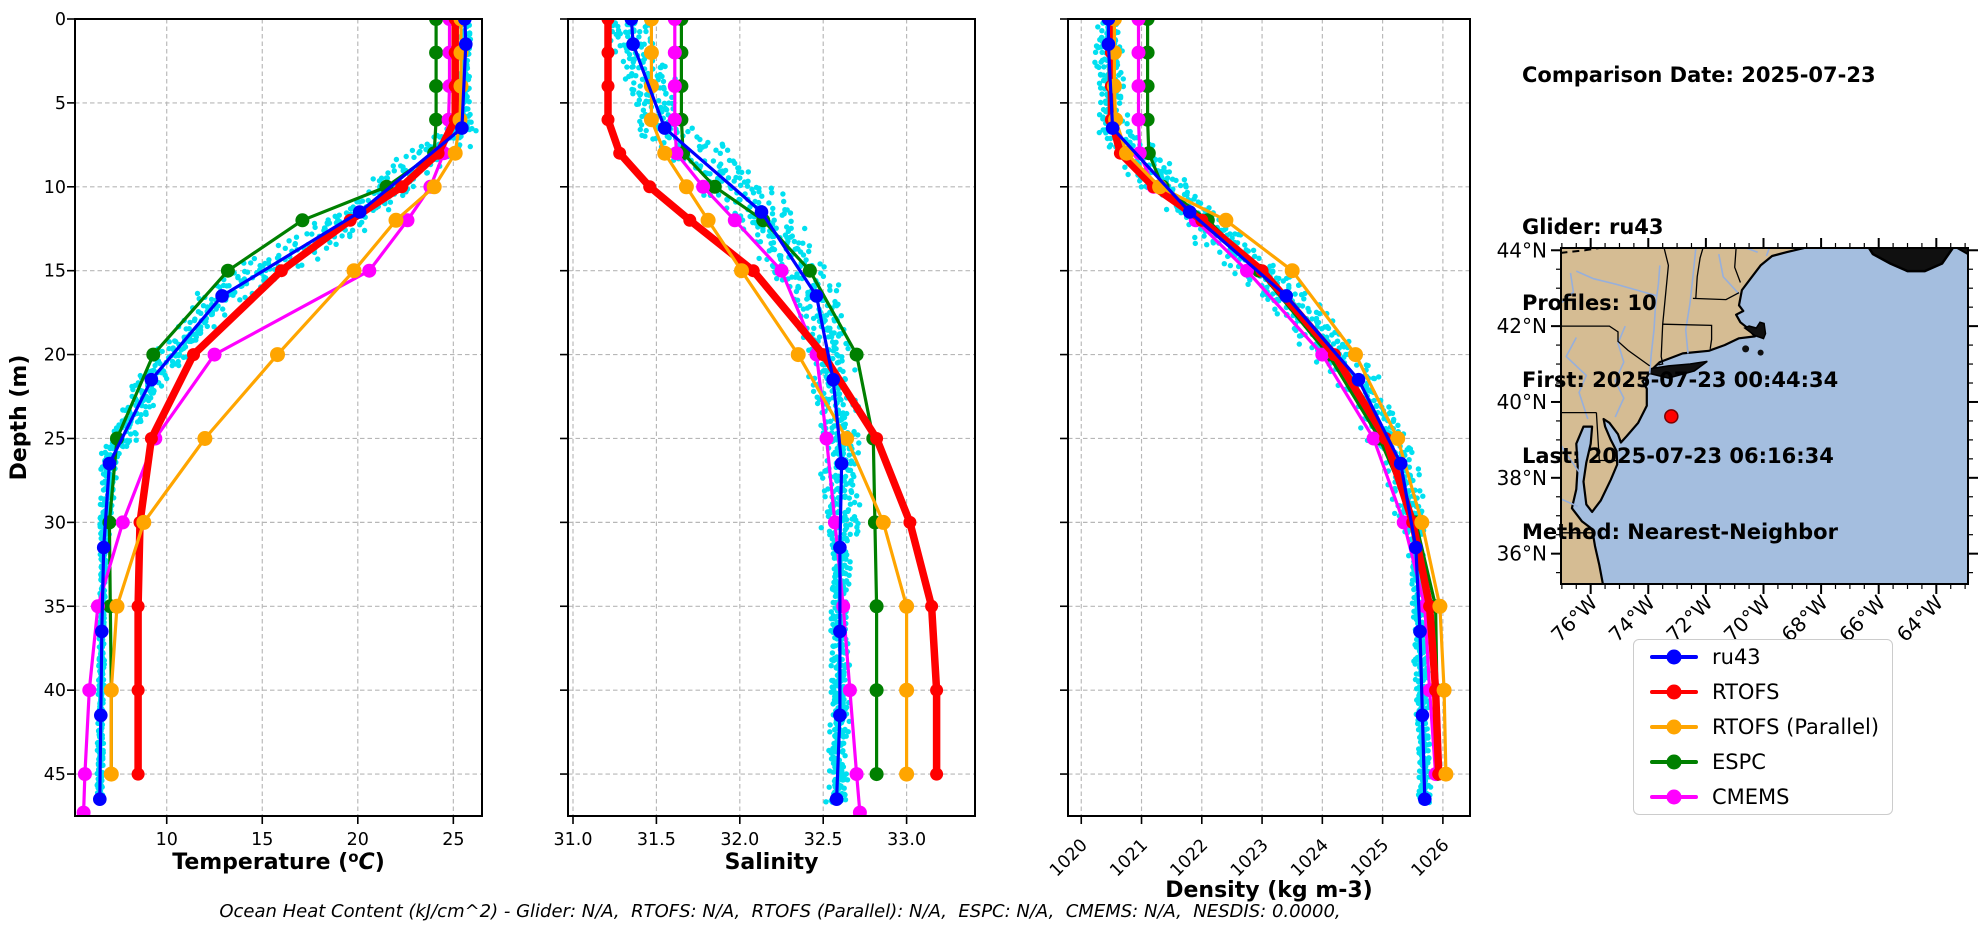  I want to click on x-axis-label: Density (kg m-3), so click(1269, 890).